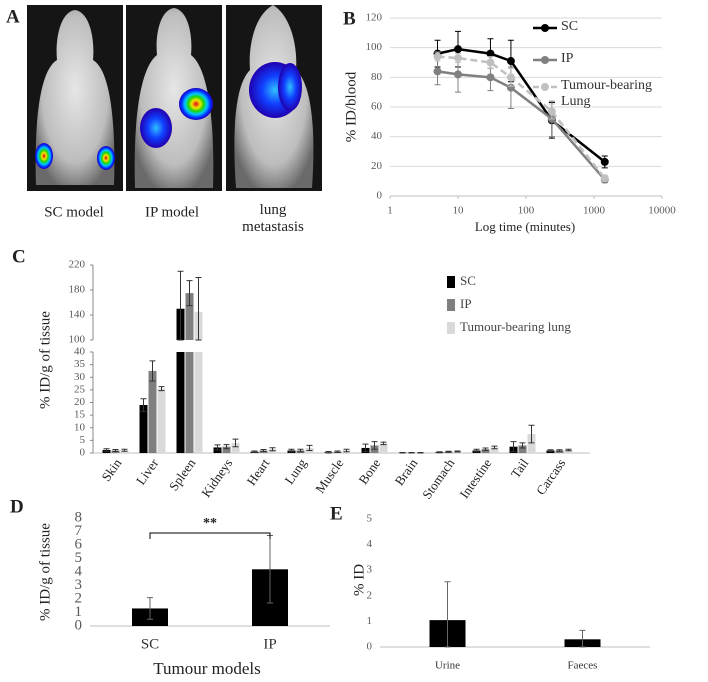 The height and width of the screenshot is (682, 708). What do you see at coordinates (295, 470) in the screenshot?
I see `x-tick-label: Lung` at bounding box center [295, 470].